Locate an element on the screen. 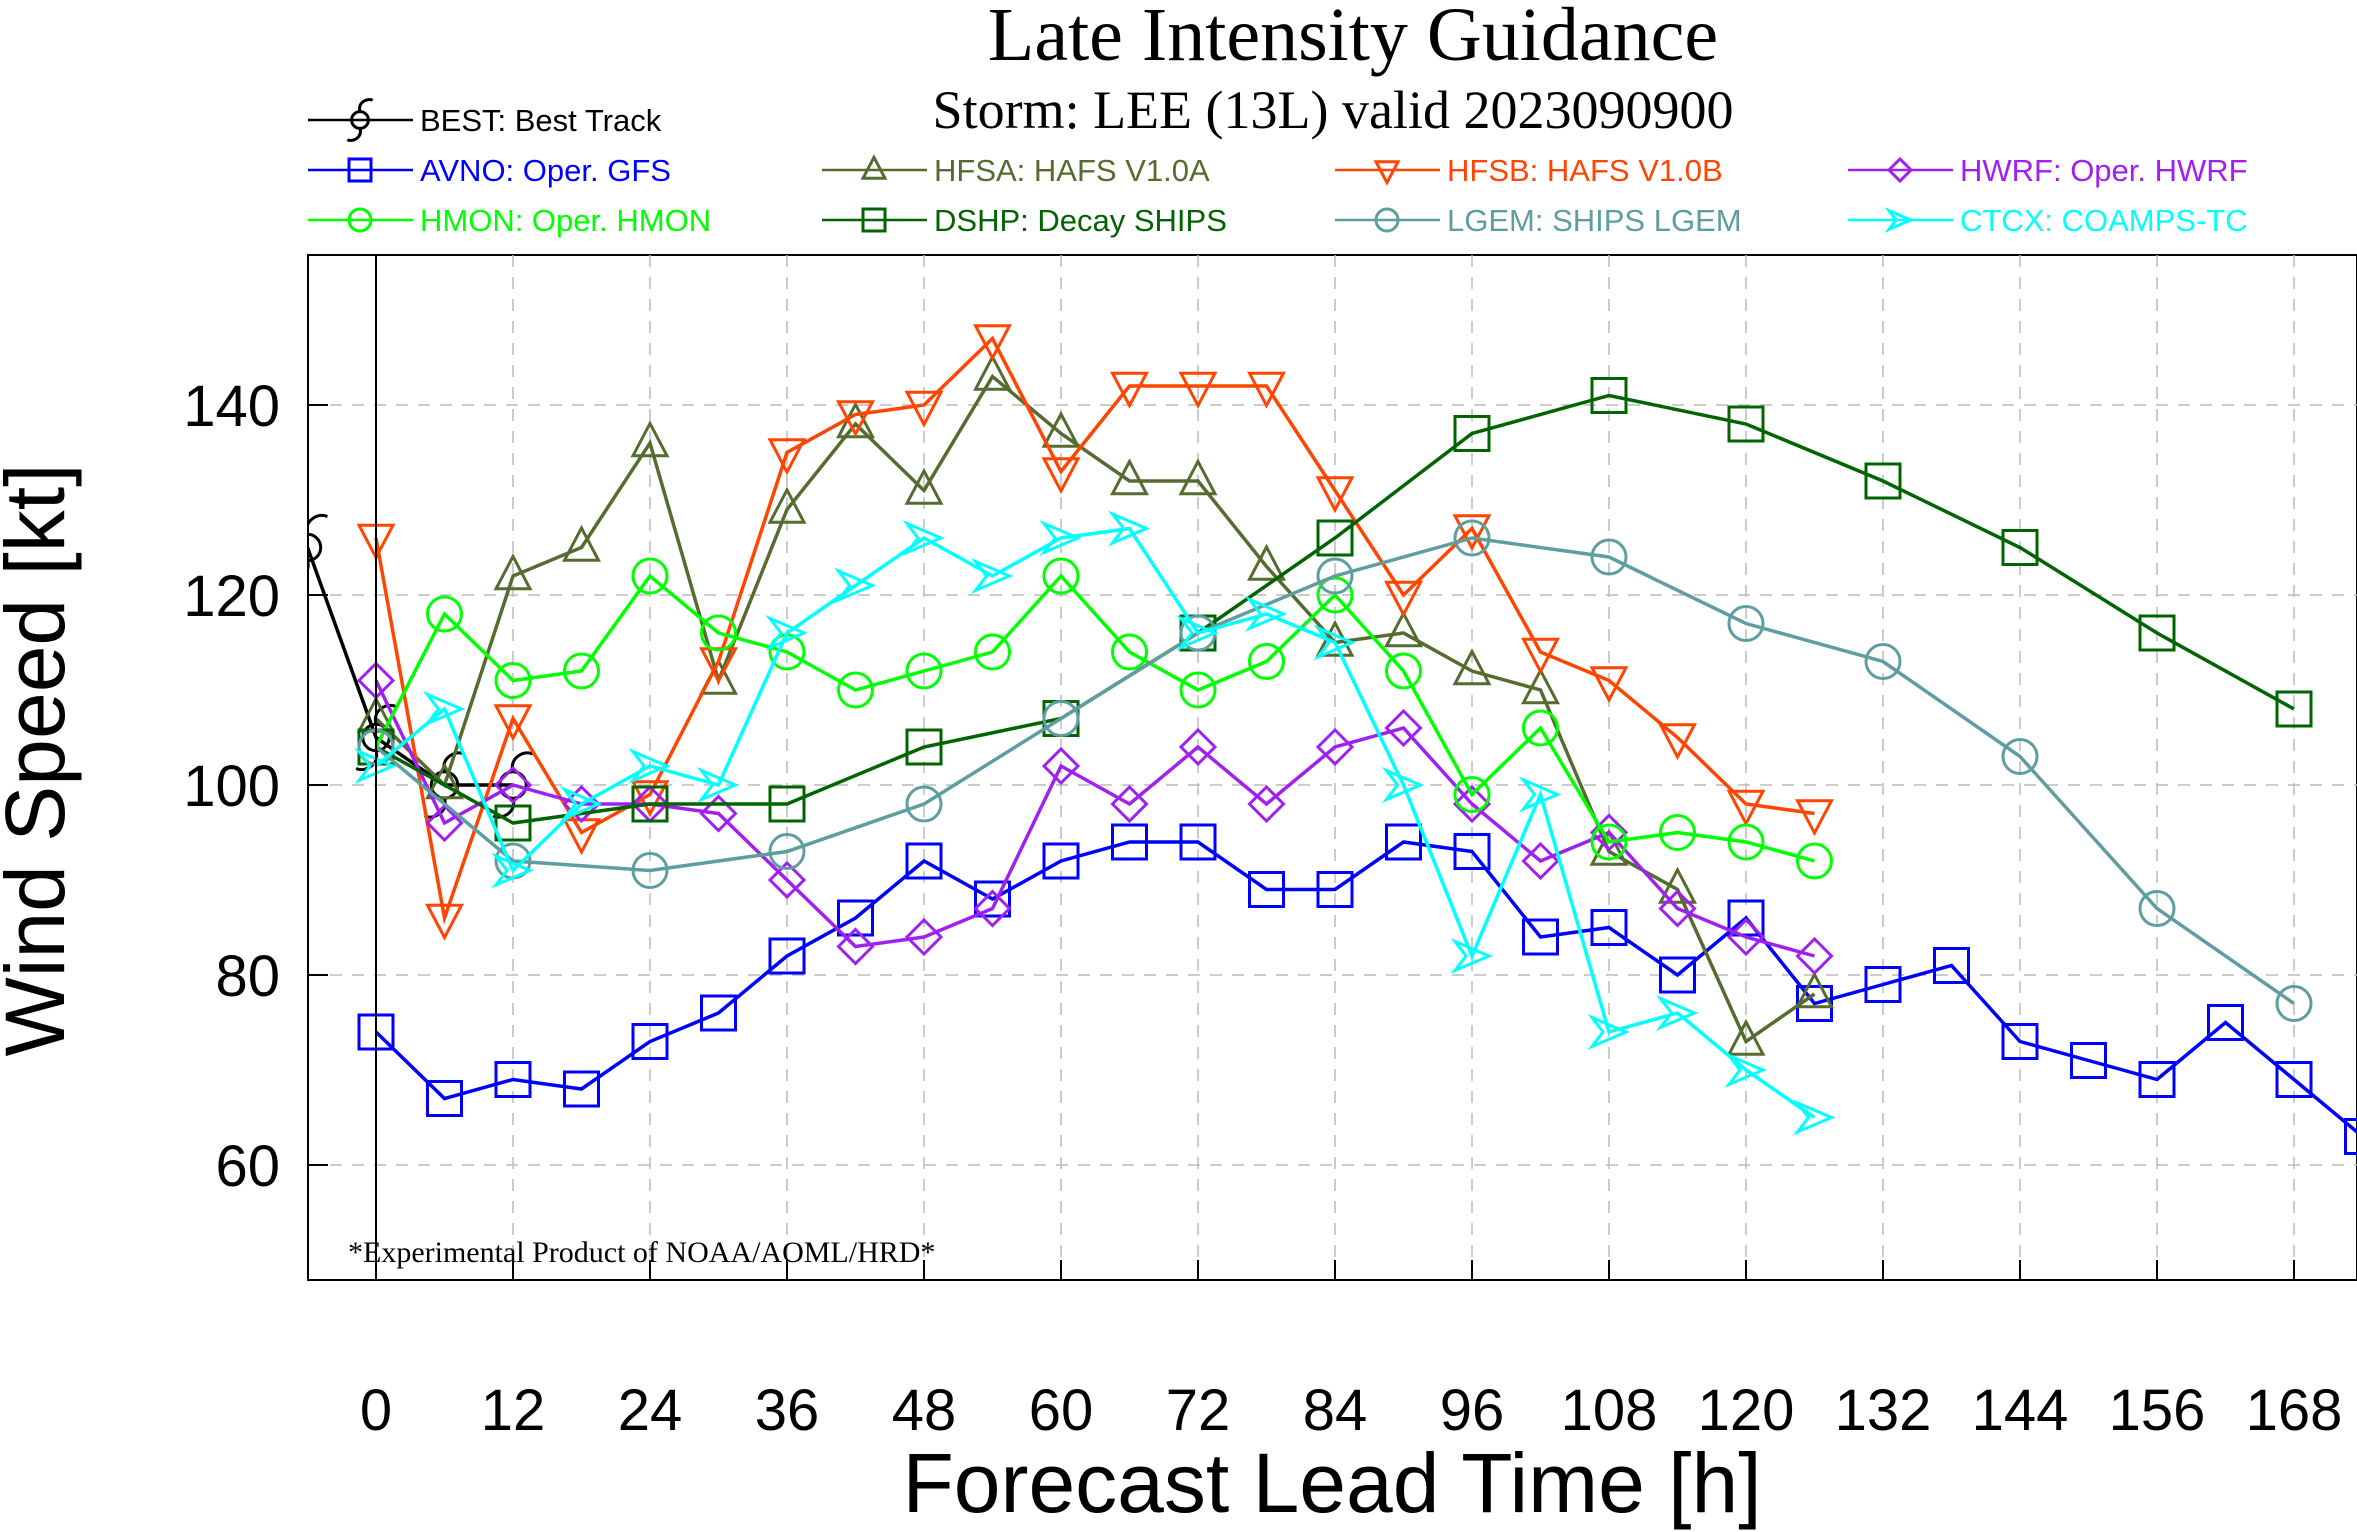 This screenshot has width=2357, height=1532. x-tick-label: 12 is located at coordinates (513, 1410).